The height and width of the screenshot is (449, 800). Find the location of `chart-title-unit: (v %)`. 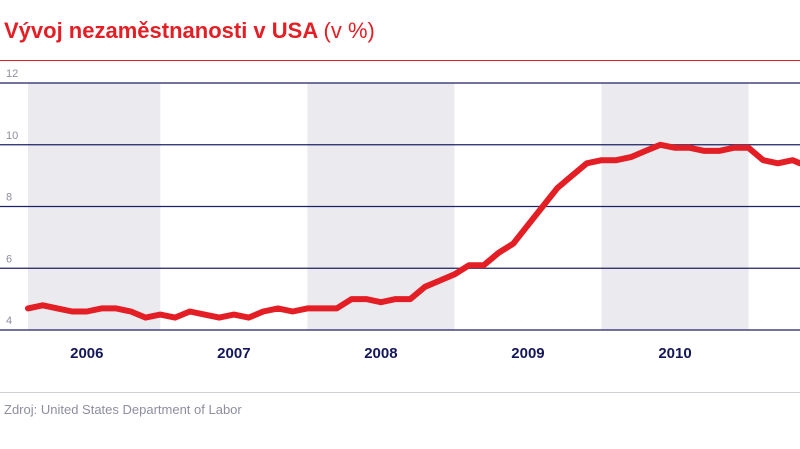

chart-title-unit: (v %) is located at coordinates (349, 30).